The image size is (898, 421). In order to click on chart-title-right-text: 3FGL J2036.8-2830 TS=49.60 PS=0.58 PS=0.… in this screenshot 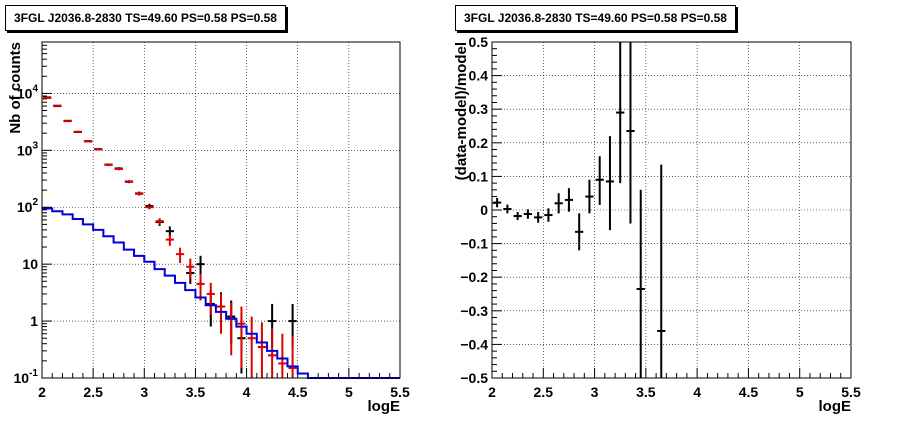, I will do `click(595, 18)`.